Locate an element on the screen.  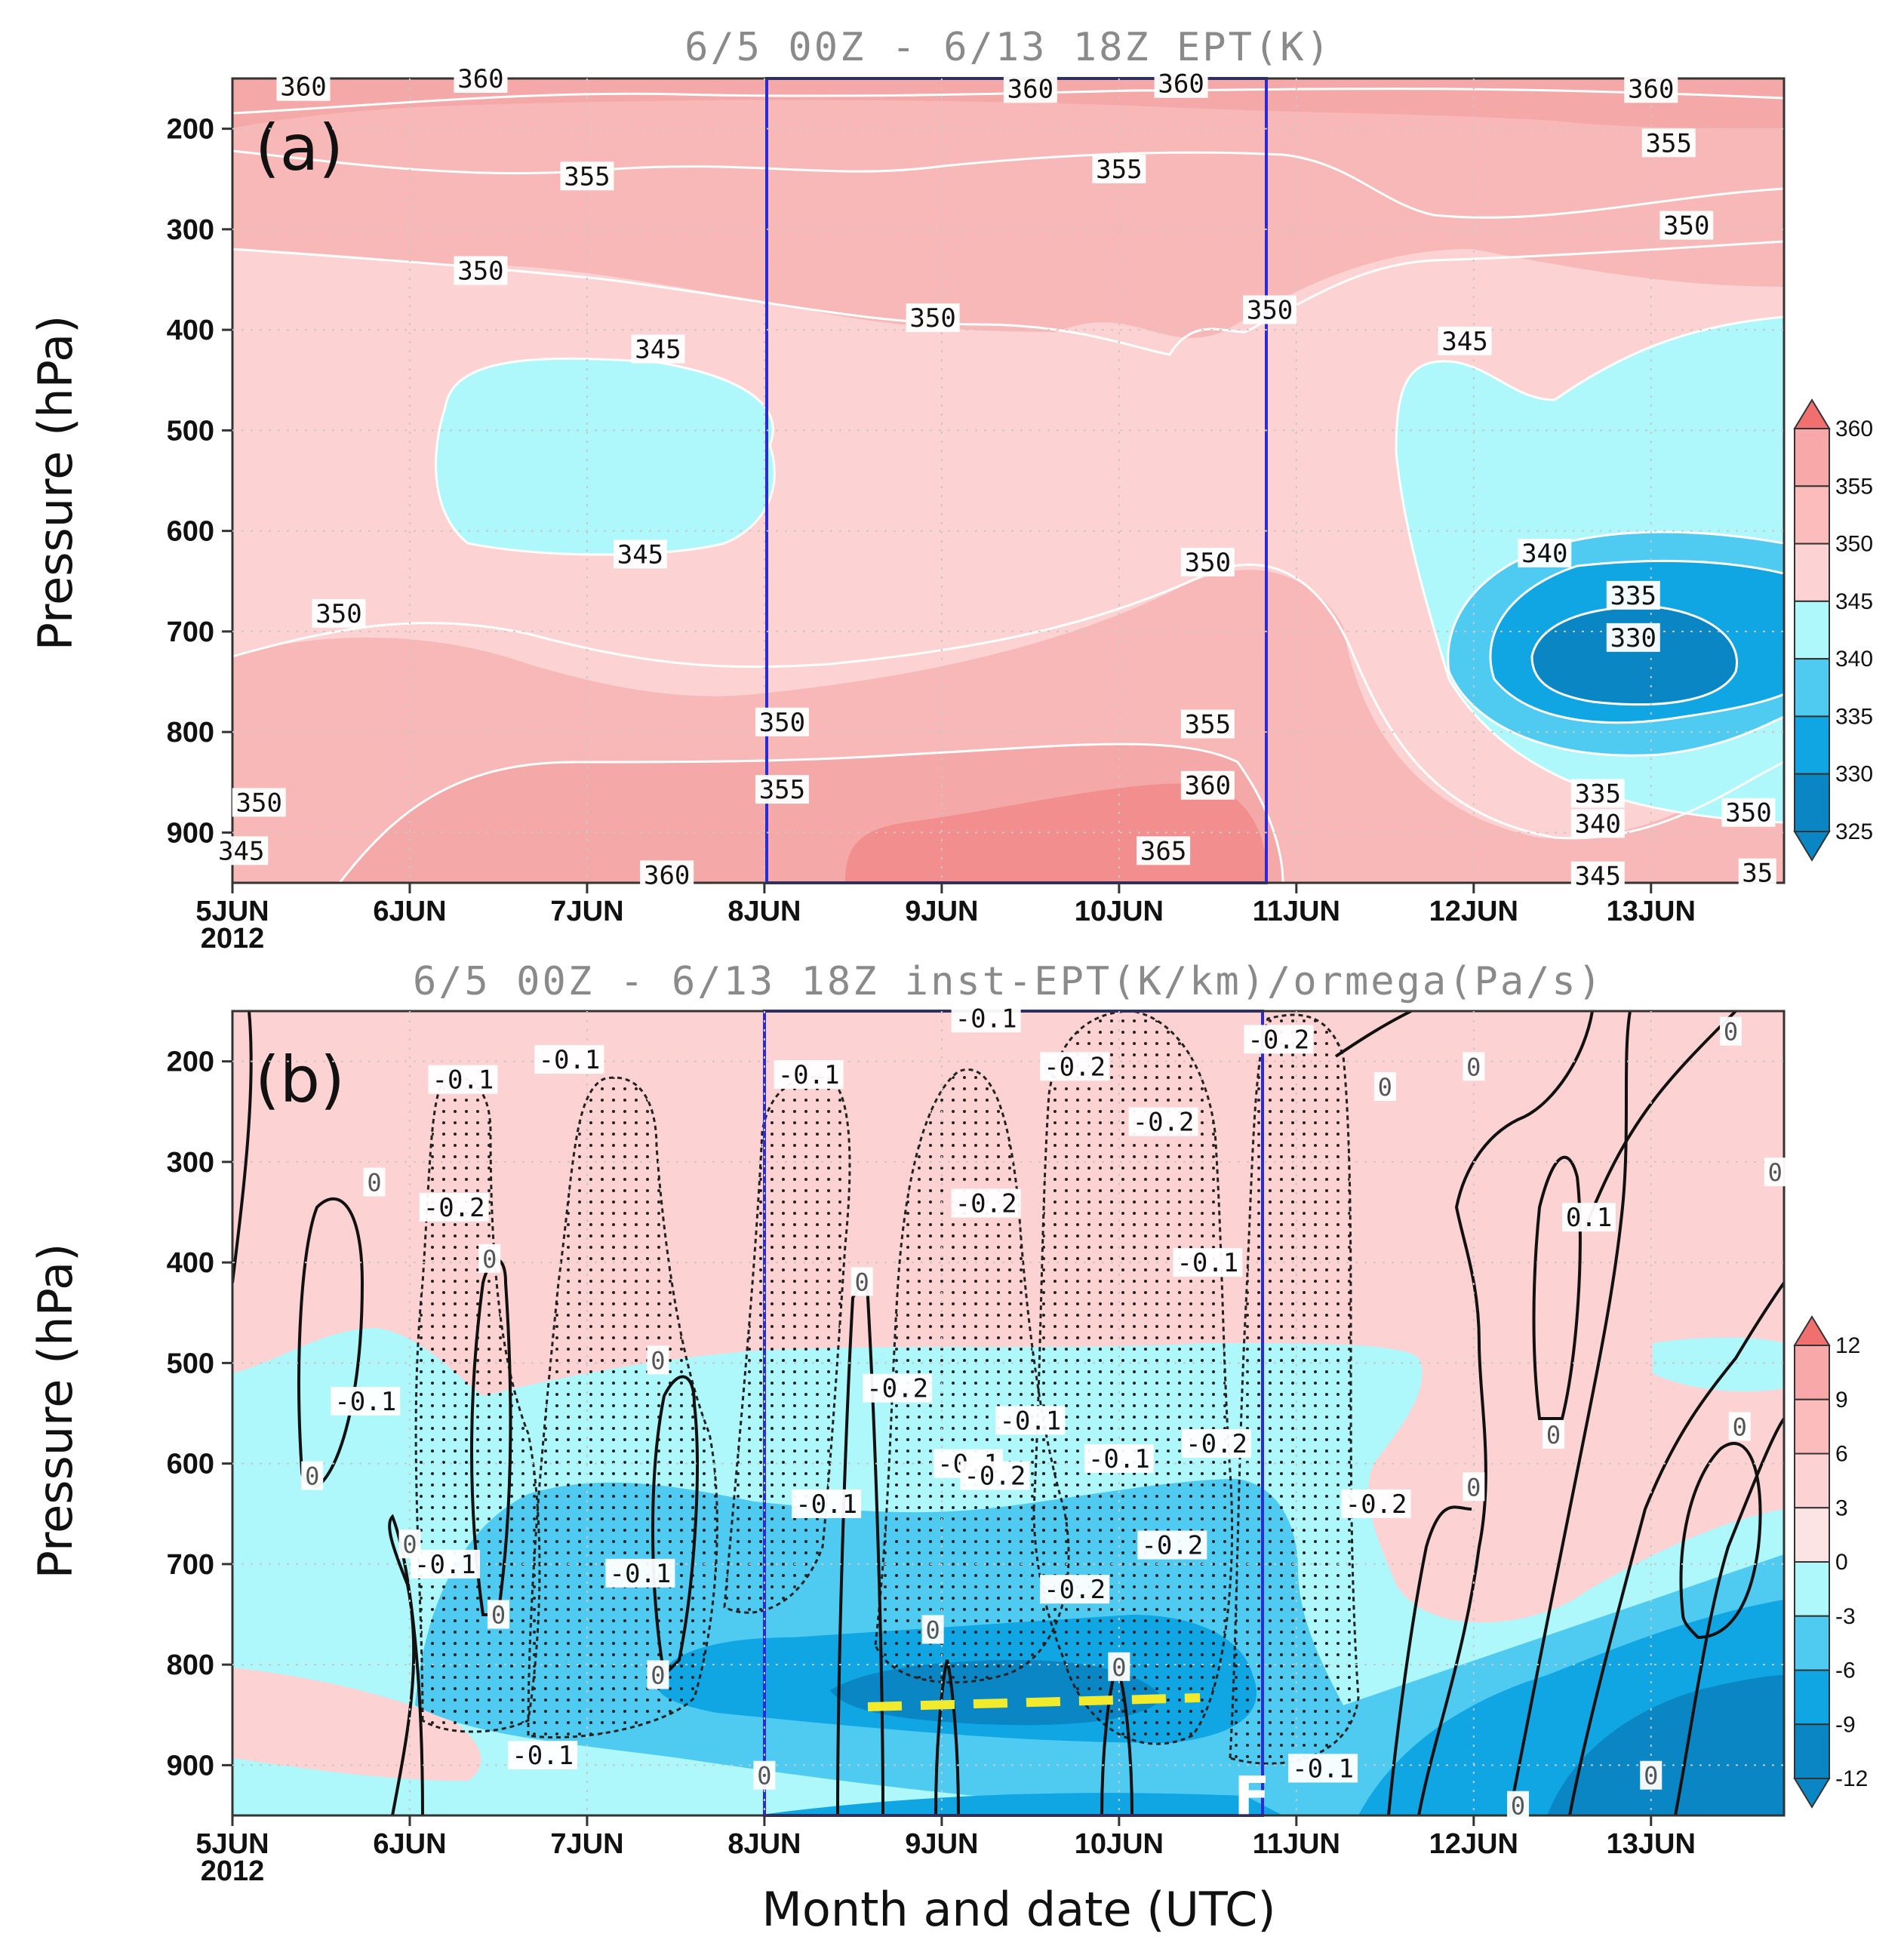
panel-b-colorbar: 12 9 6 3 0 -3 -6 -9 -12 is located at coordinates (1830, 1562).